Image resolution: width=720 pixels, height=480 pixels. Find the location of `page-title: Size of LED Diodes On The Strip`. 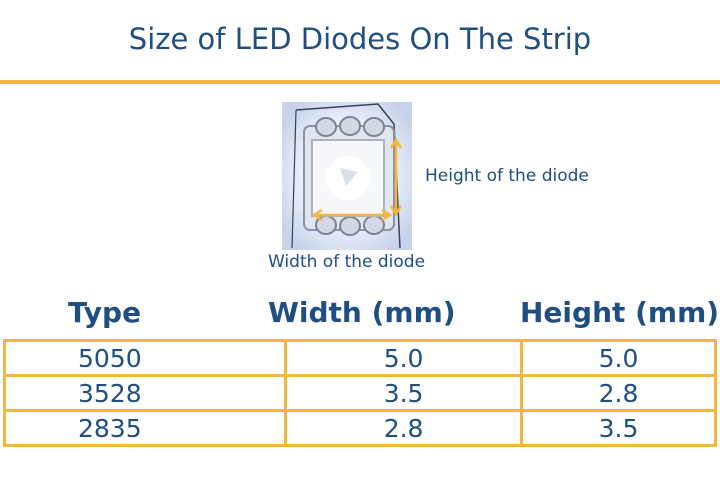

page-title: Size of LED Diodes On The Strip is located at coordinates (360, 39).